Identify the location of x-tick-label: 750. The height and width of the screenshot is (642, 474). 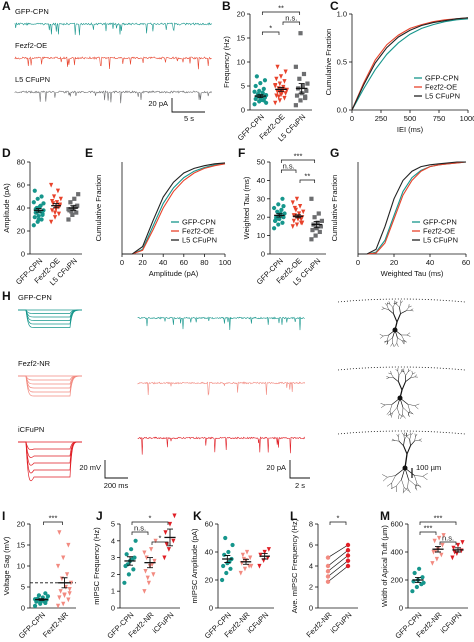
(439, 118).